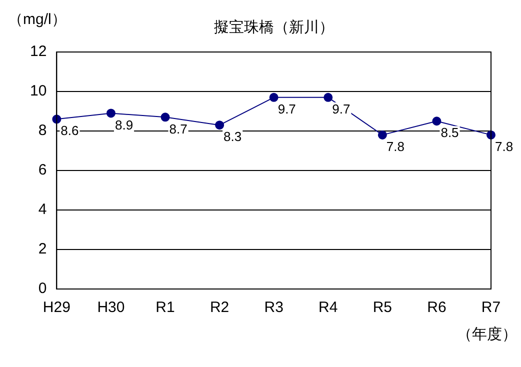  What do you see at coordinates (487, 335) in the screenshot?
I see `x-axis-title: （年度）` at bounding box center [487, 335].